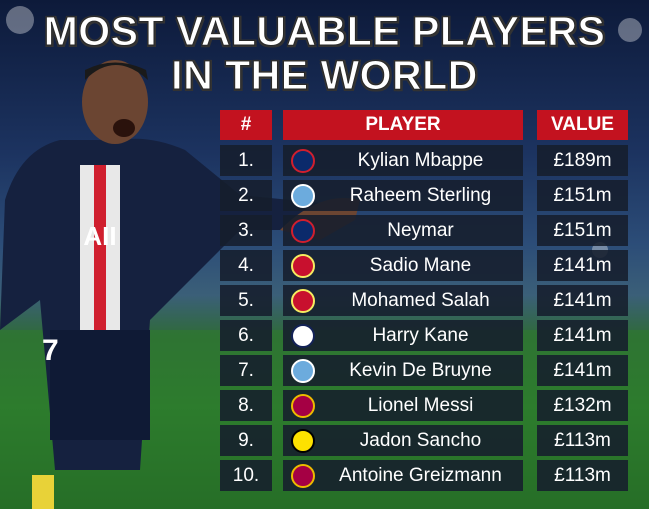 Image resolution: width=649 pixels, height=509 pixels. Describe the element at coordinates (582, 405) in the screenshot. I see `value-cell: £132m` at that location.